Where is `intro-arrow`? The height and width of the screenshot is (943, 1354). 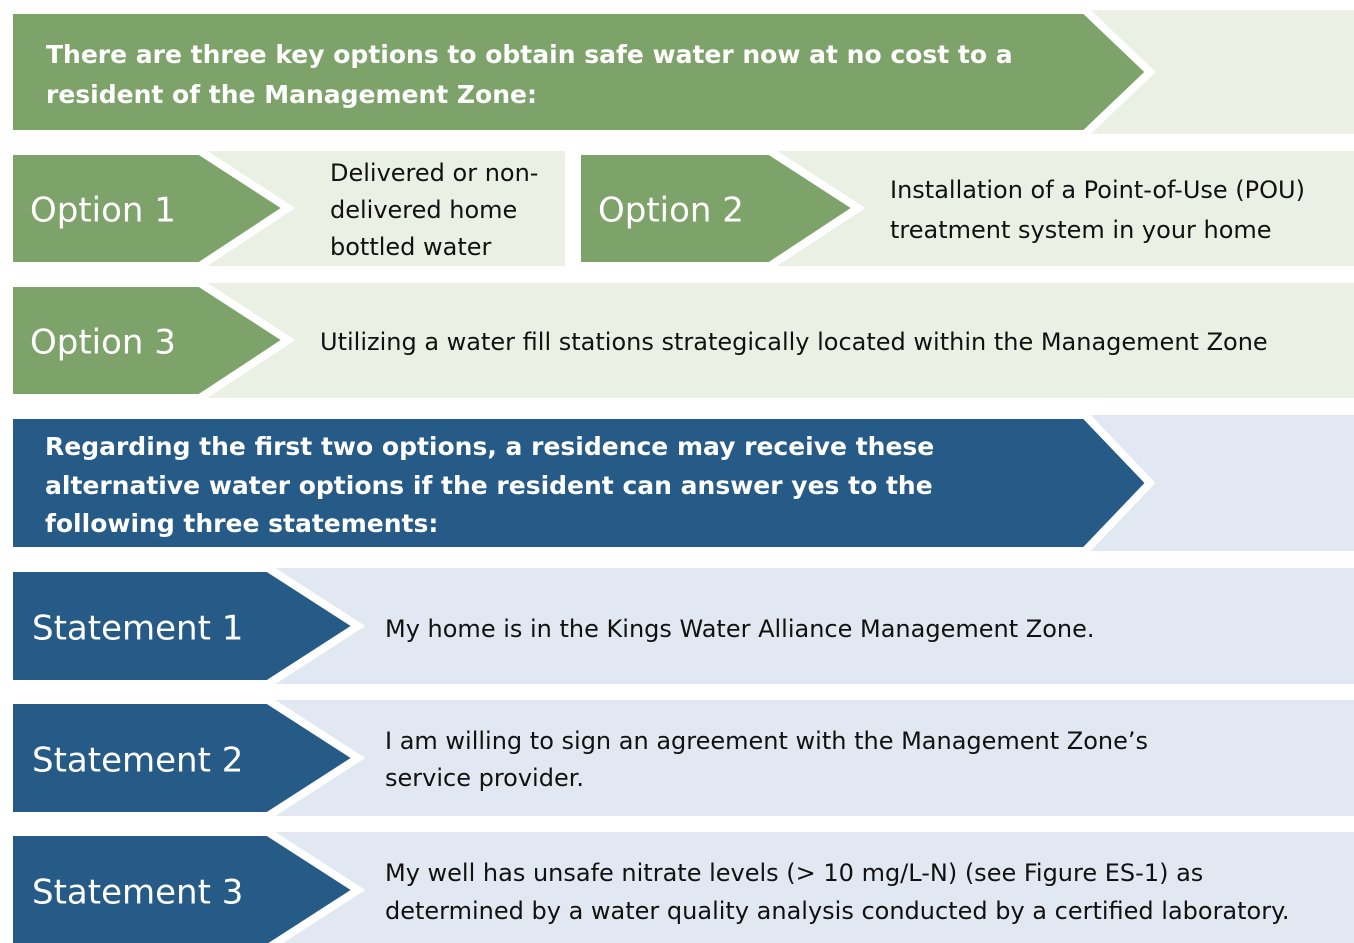
intro-arrow is located at coordinates (580, 71).